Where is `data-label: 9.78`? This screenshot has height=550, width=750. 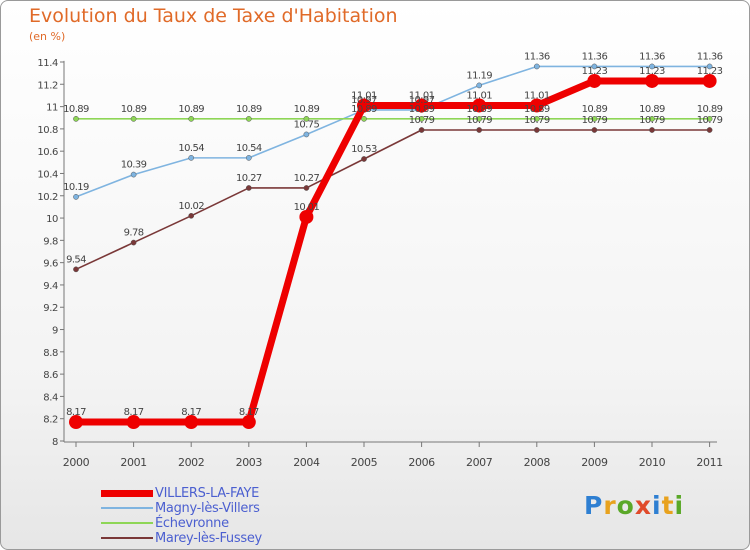
data-label: 9.78 is located at coordinates (134, 233).